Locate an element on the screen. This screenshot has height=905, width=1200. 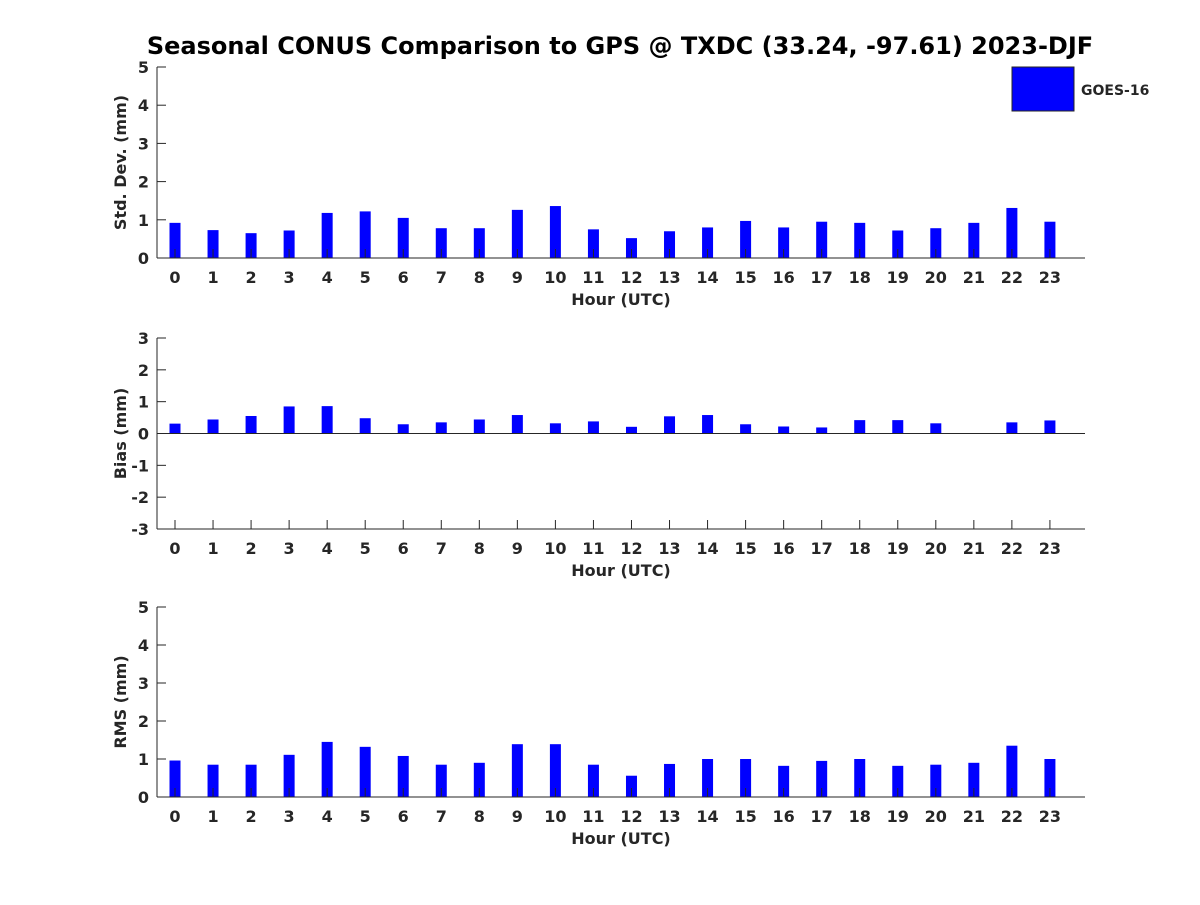
x-axis-label: Hour (UTC) is located at coordinates (621, 838).